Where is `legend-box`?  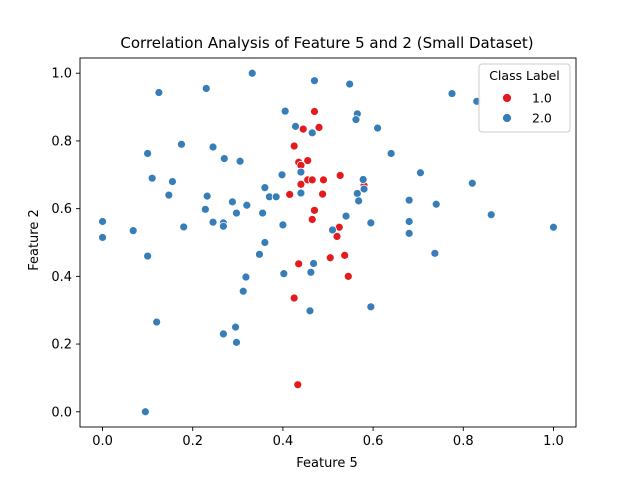 legend-box is located at coordinates (524, 98).